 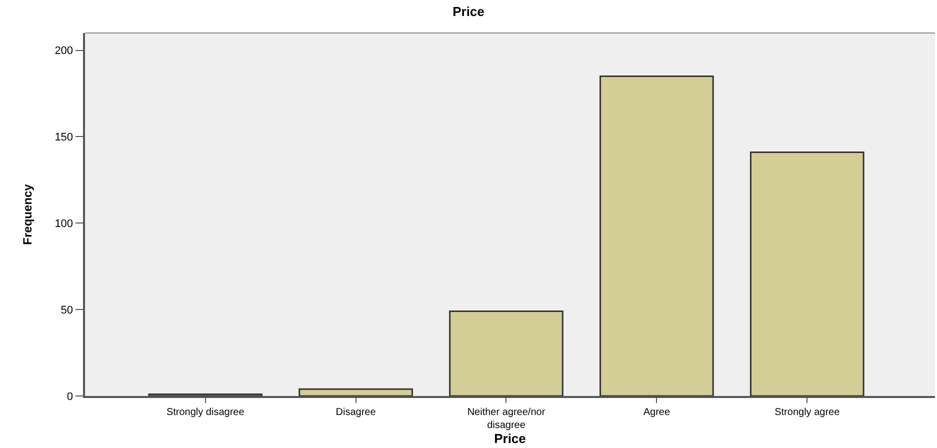 What do you see at coordinates (356, 412) in the screenshot?
I see `x-tick-label: Disagree` at bounding box center [356, 412].